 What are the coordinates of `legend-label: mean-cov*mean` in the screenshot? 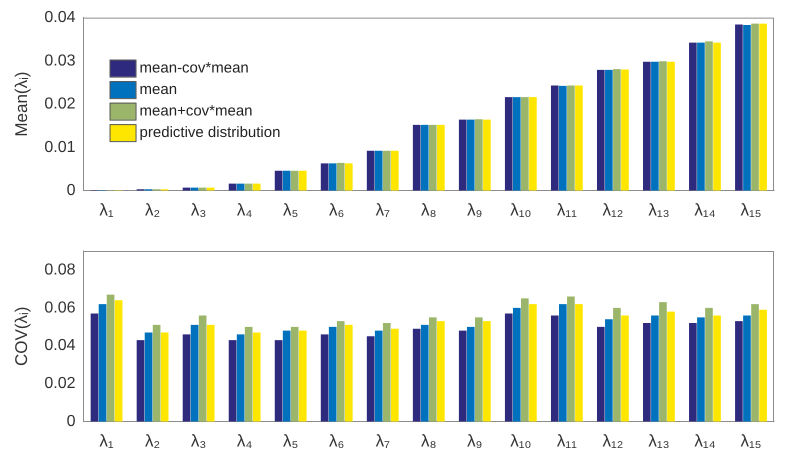 It's located at (194, 68).